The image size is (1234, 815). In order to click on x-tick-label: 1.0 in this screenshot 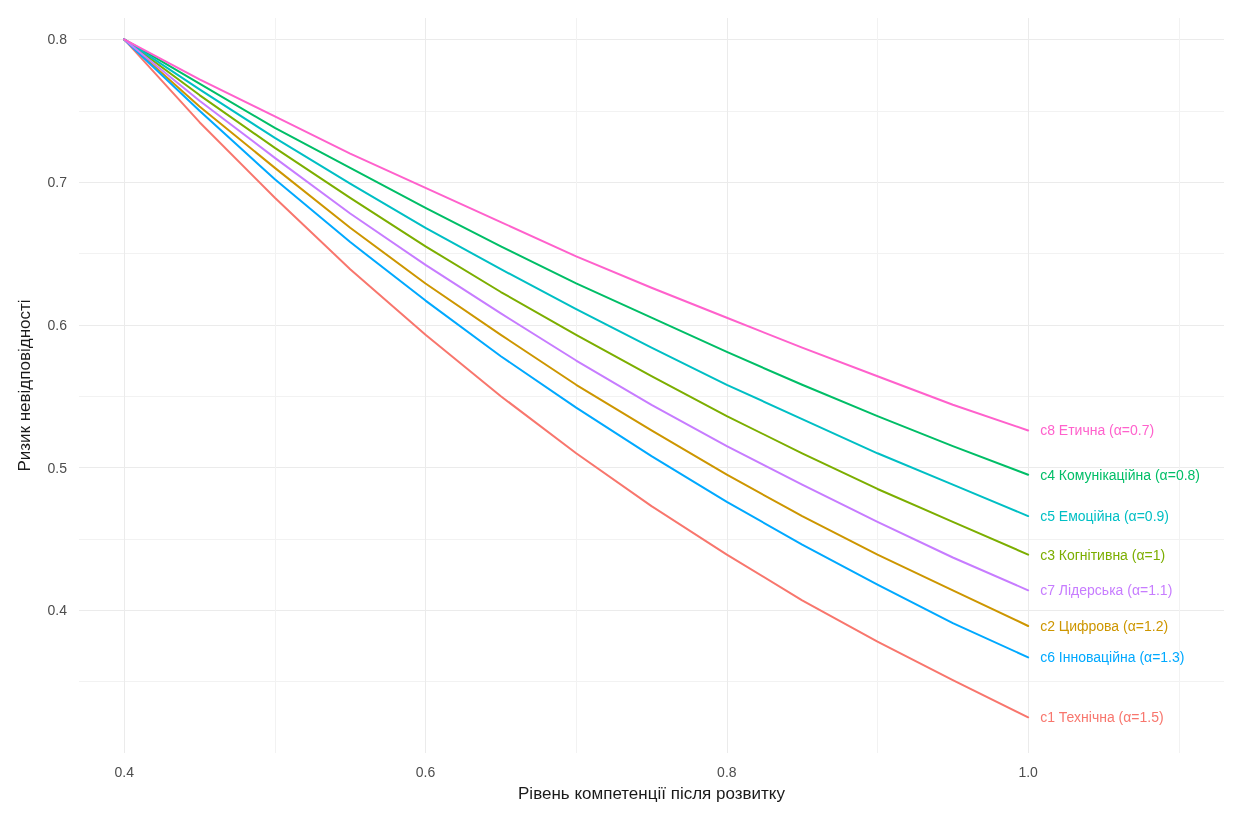, I will do `click(1028, 772)`.